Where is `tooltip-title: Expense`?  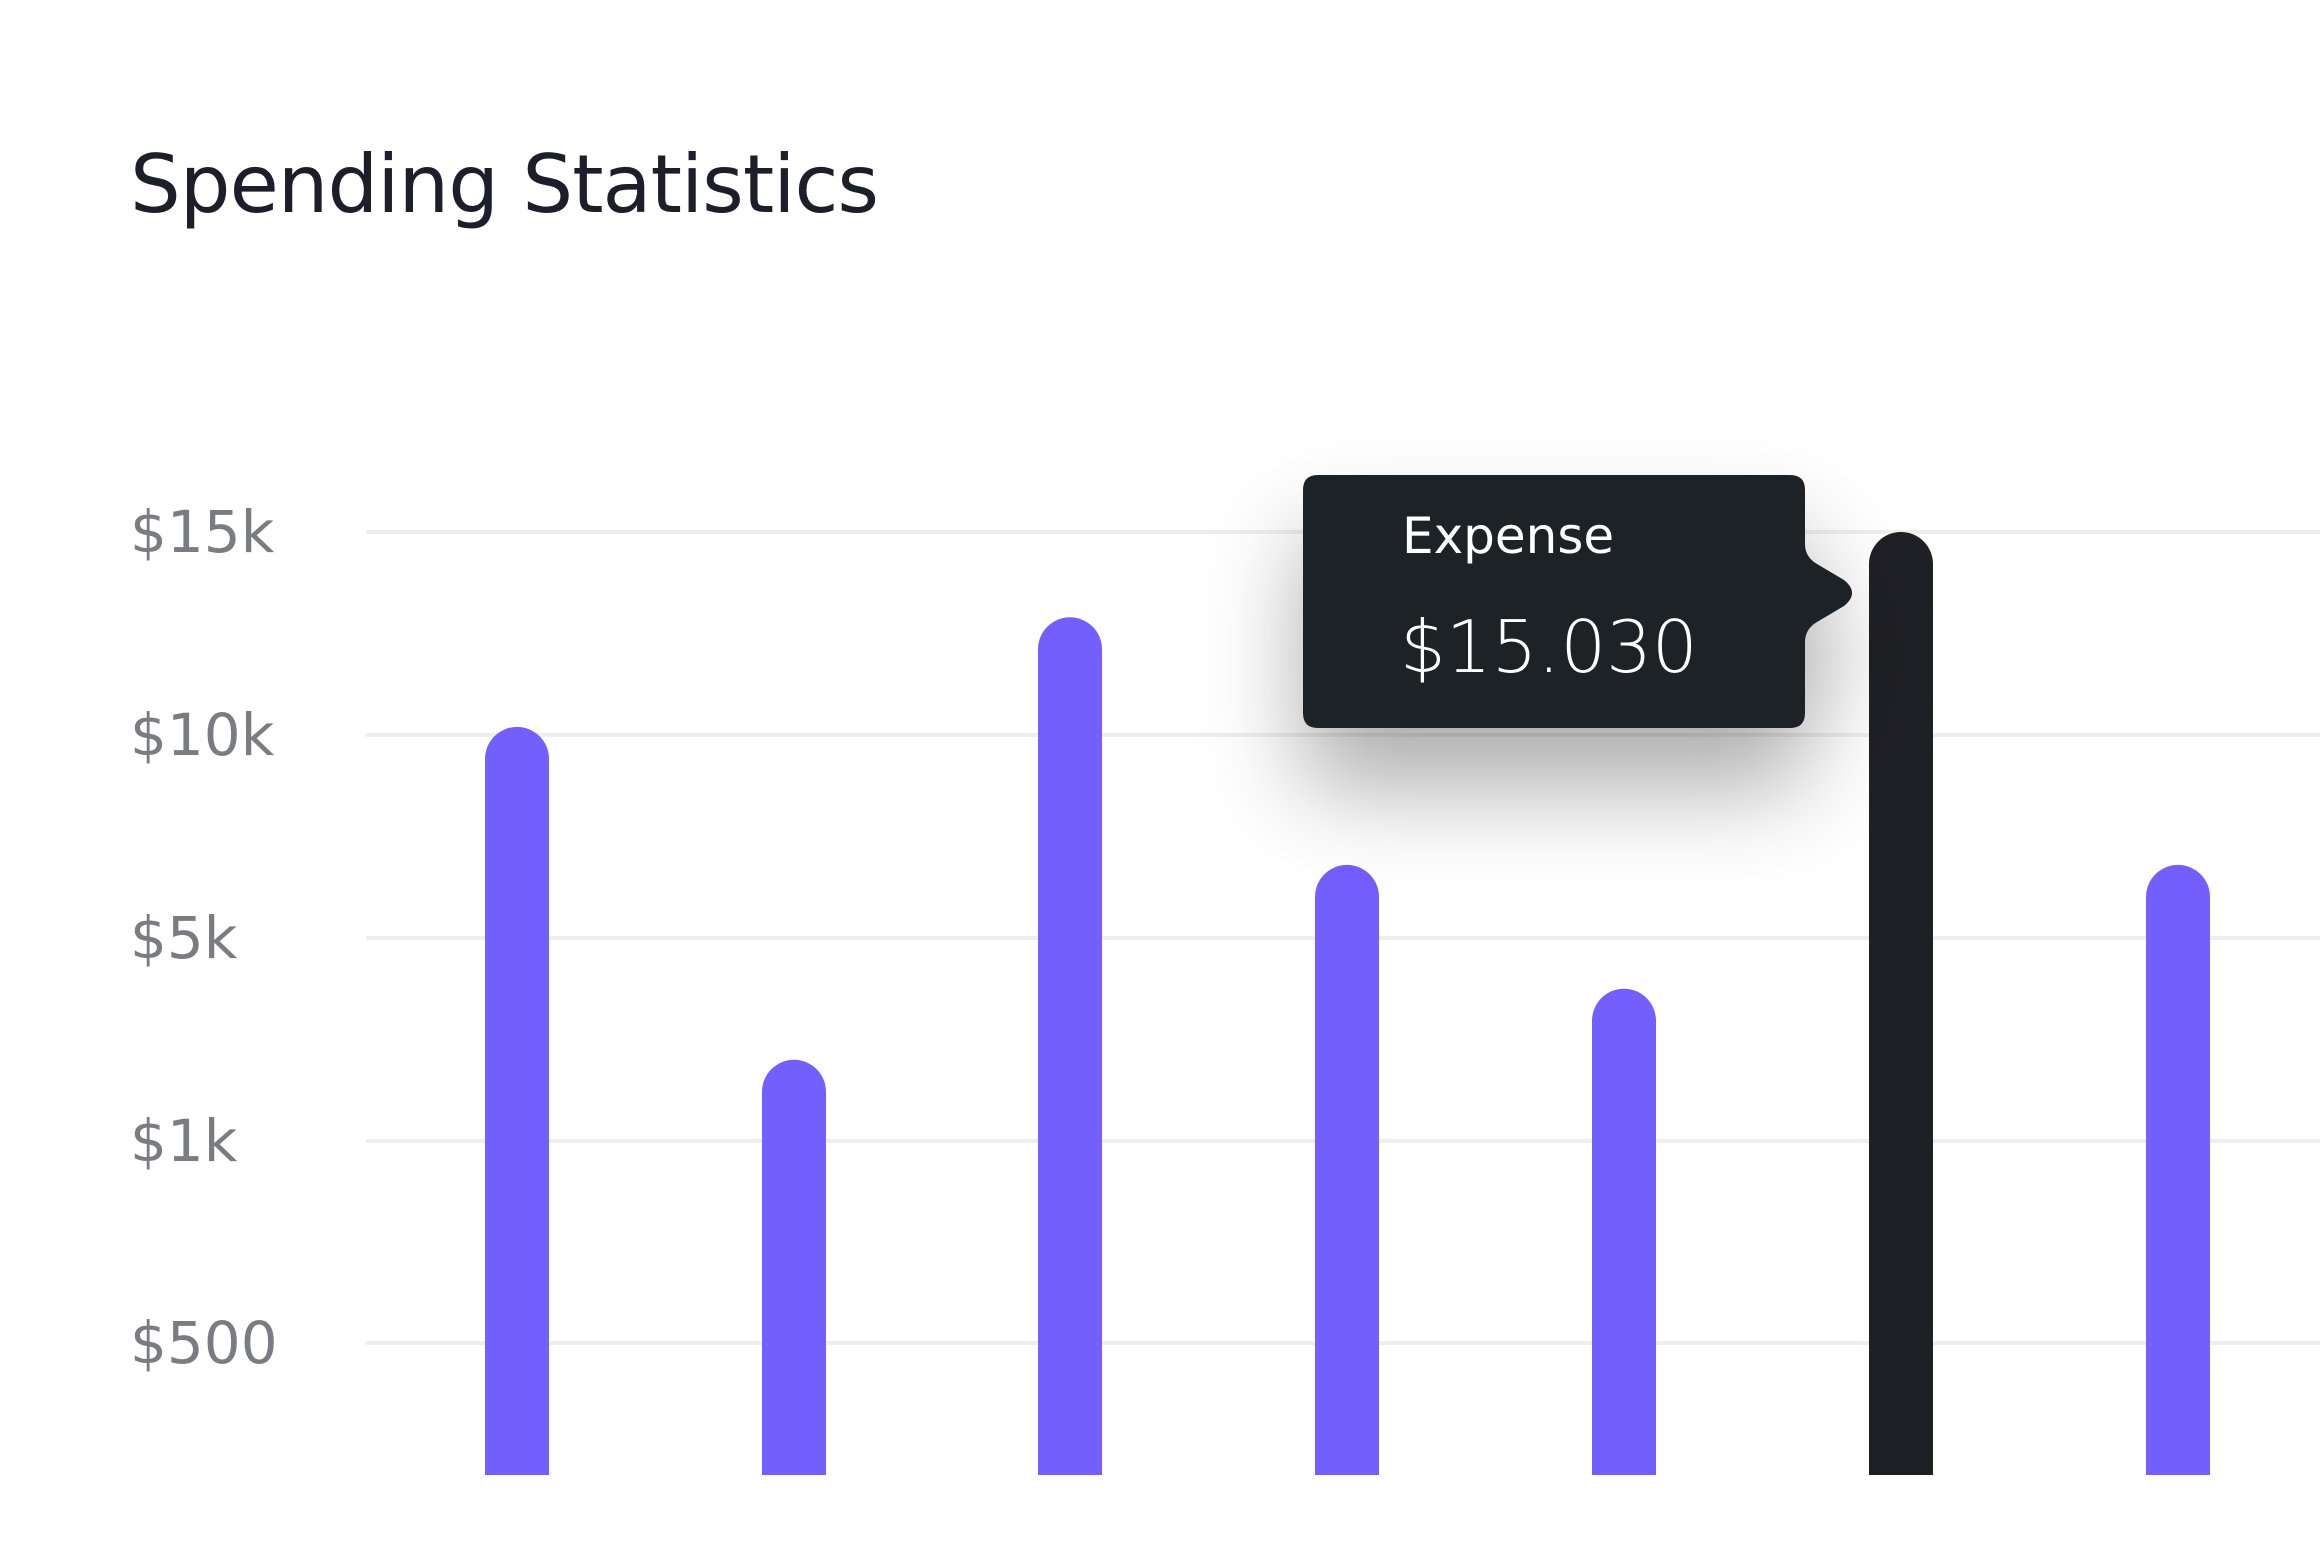
tooltip-title: Expense is located at coordinates (1508, 536).